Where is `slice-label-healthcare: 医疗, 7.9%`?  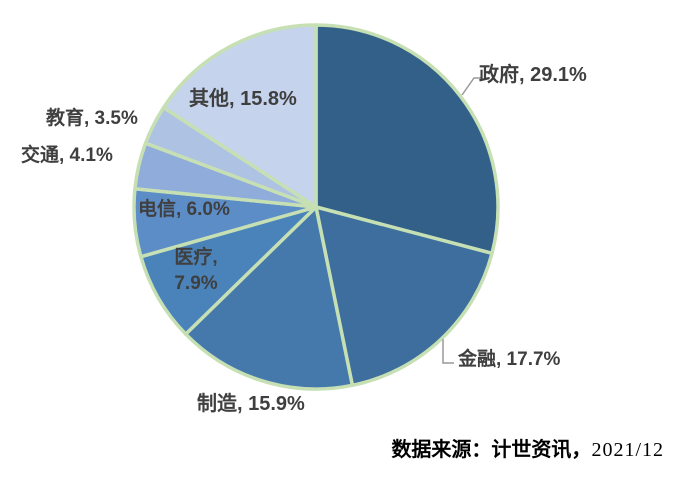
slice-label-healthcare: 医疗, 7.9% is located at coordinates (196, 270).